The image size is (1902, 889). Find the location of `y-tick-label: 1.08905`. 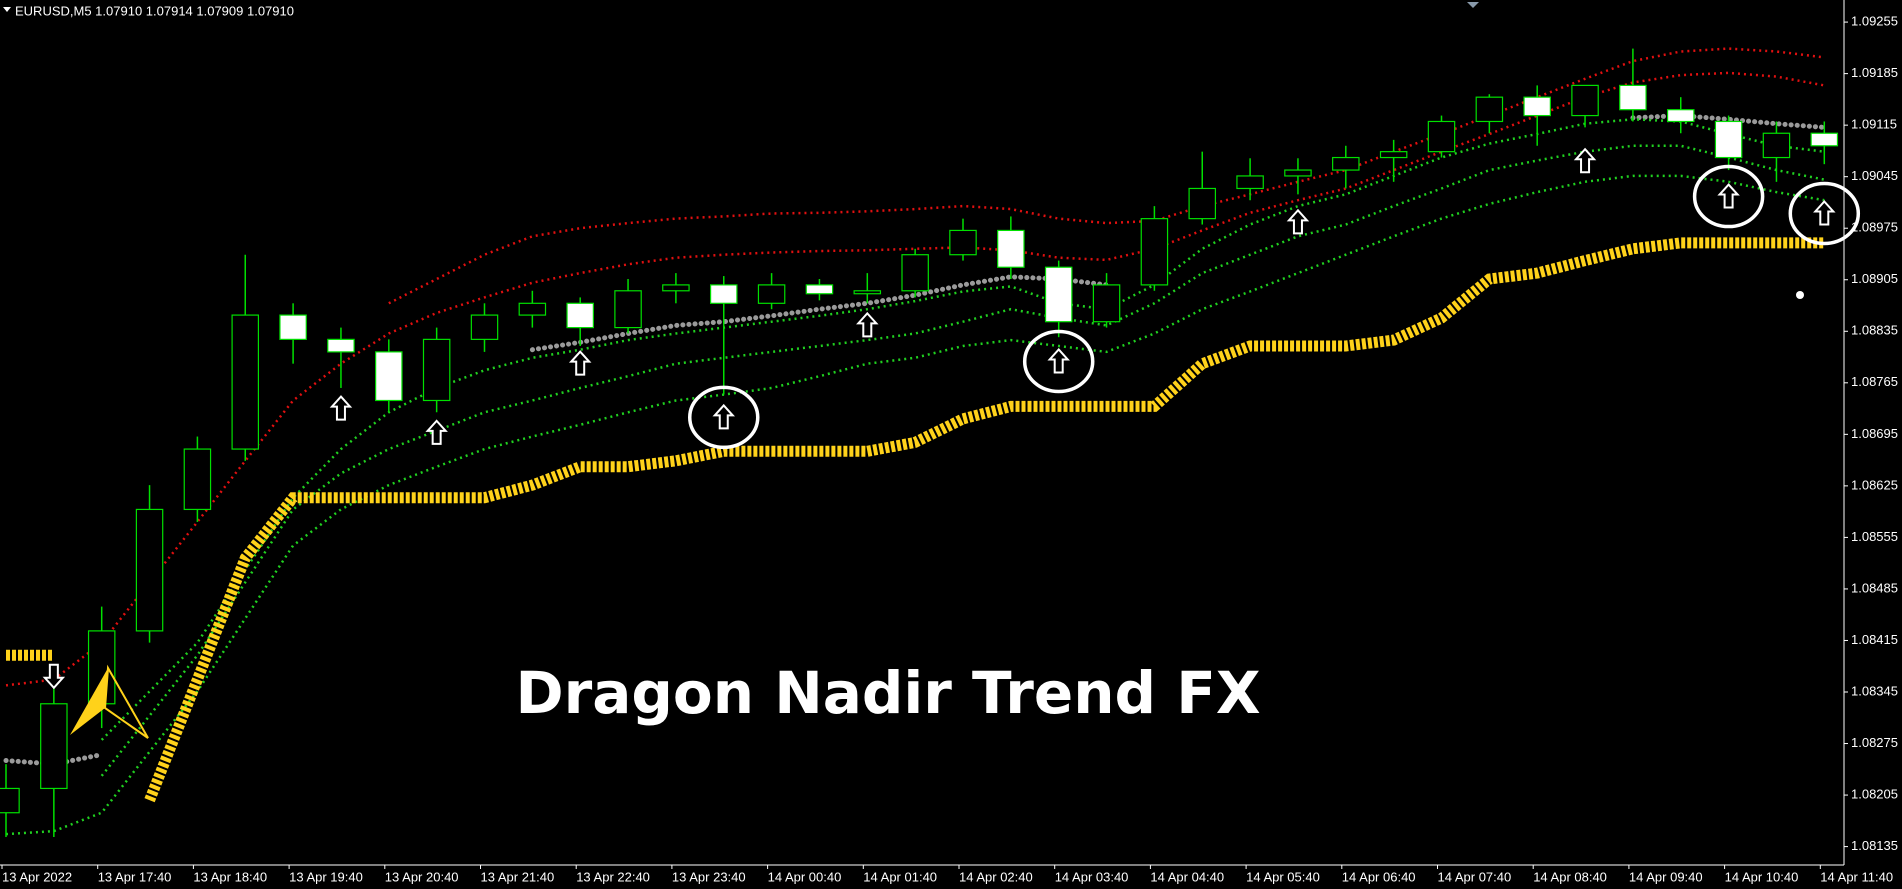

y-tick-label: 1.08905 is located at coordinates (1874, 278).